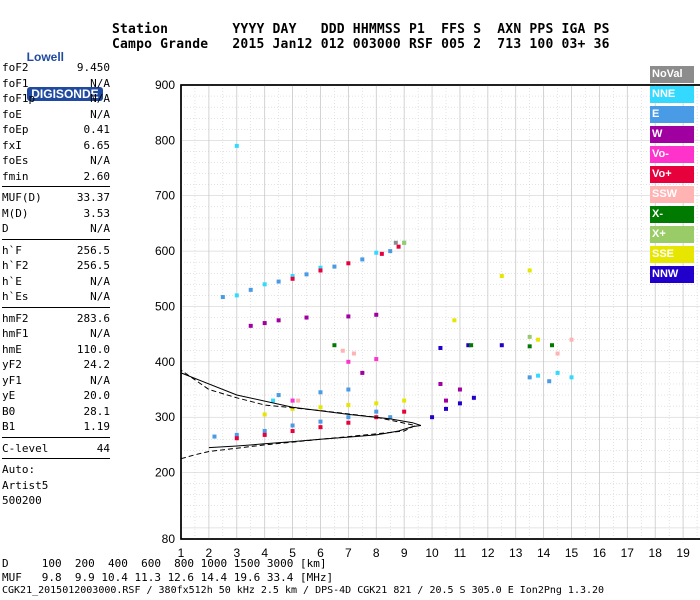 This screenshot has width=700, height=600. Describe the element at coordinates (165, 362) in the screenshot. I see `y-tick-label: 400` at that location.